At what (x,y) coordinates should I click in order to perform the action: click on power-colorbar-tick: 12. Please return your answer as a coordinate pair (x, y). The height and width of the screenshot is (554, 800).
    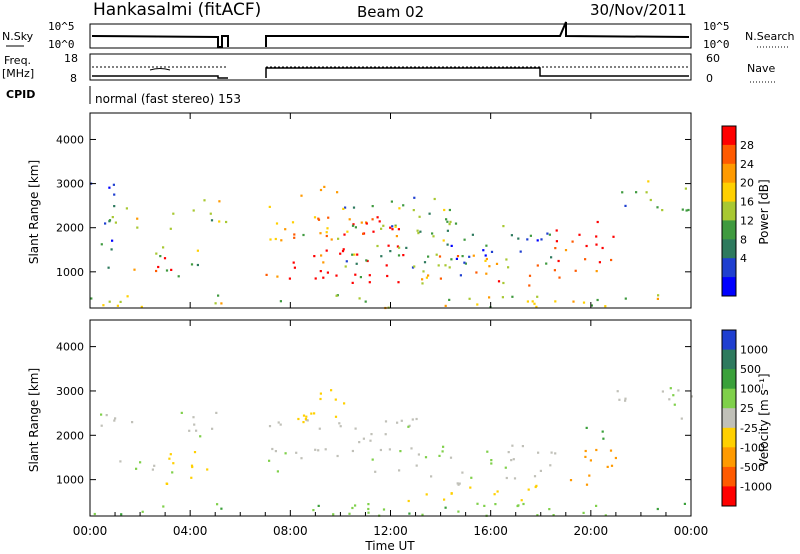
    Looking at the image, I should click on (747, 220).